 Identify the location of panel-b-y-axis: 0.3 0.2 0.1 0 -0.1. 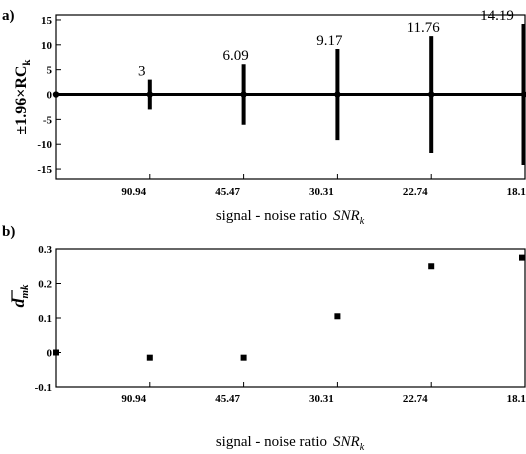
(48, 319).